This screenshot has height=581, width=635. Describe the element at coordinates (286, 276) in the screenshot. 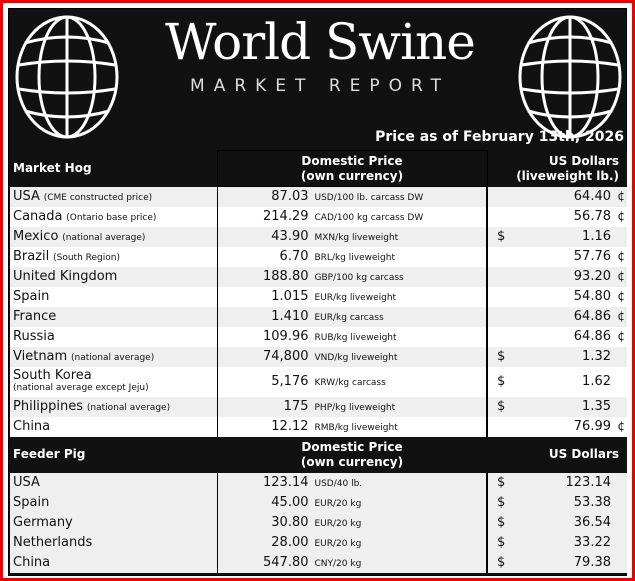

I see `domestic-price: 188.80` at that location.